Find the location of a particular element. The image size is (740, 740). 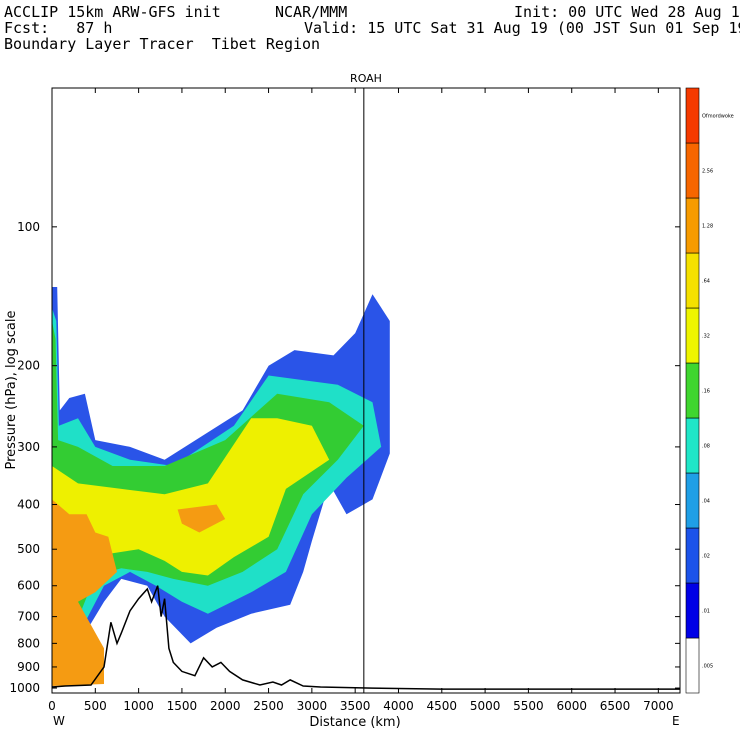

colorbar-label: 2.56 is located at coordinates (707, 172).